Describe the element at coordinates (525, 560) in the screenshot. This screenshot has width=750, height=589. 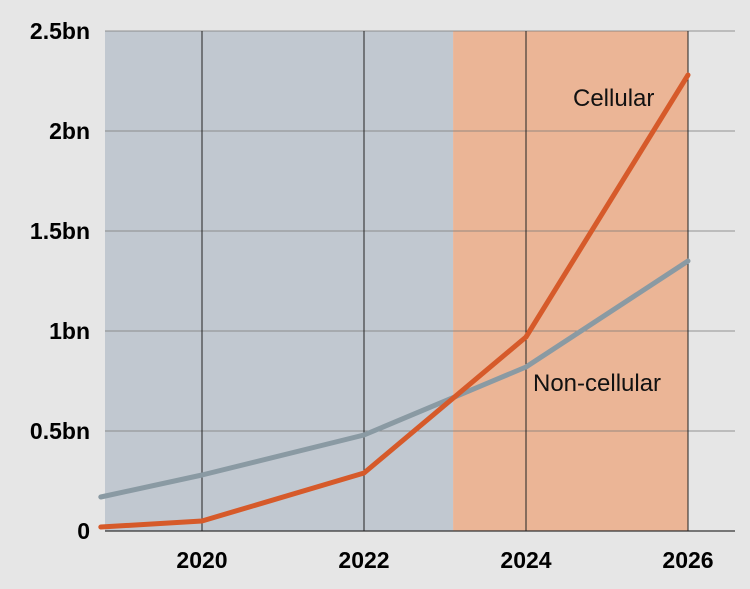
I see `x-tick-label: 2024` at that location.